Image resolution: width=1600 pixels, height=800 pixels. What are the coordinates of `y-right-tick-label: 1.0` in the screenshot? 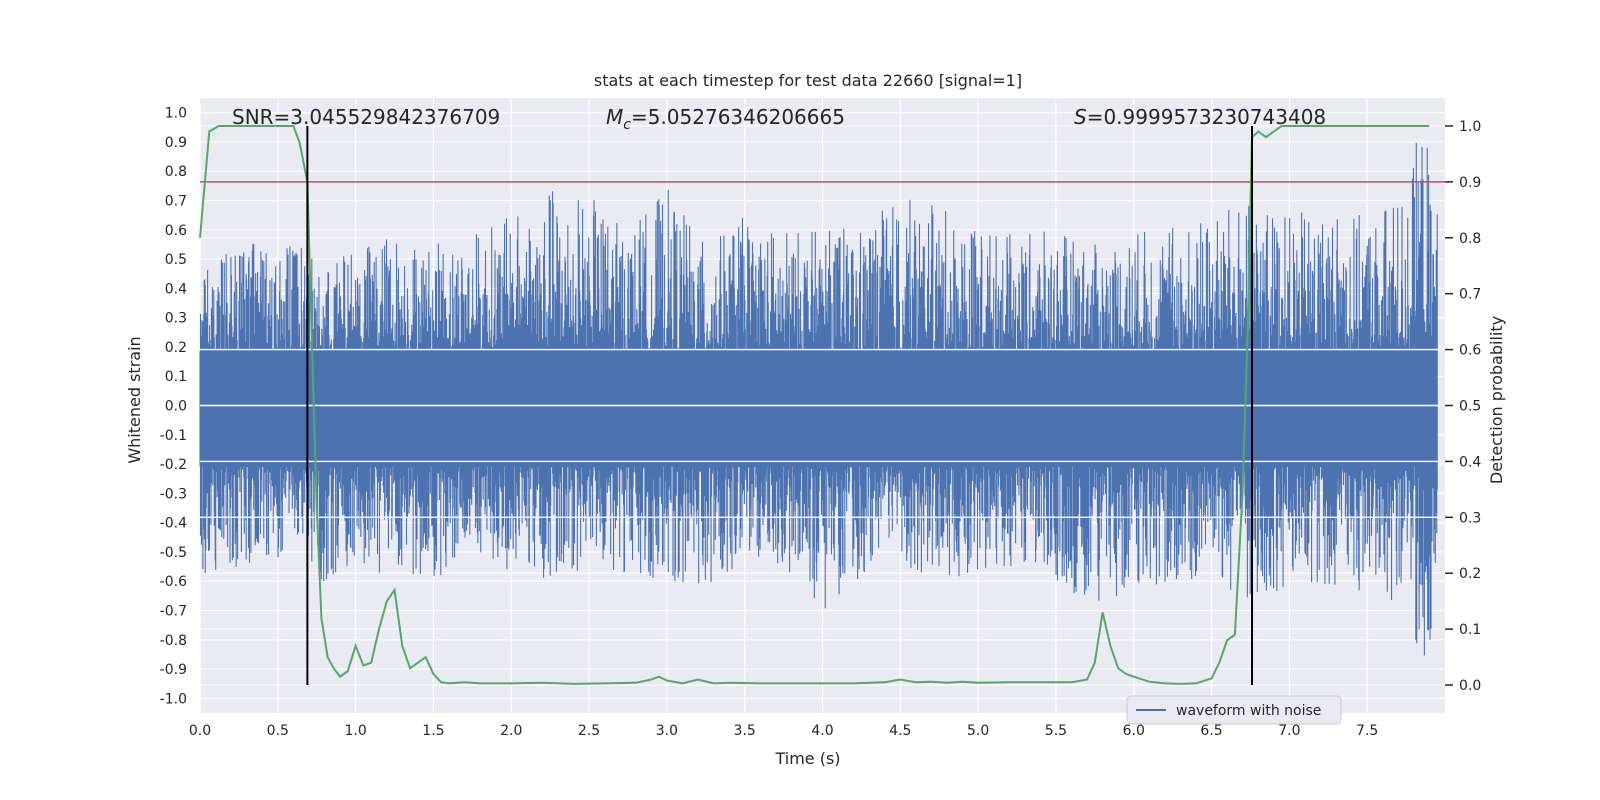 It's located at (1470, 127).